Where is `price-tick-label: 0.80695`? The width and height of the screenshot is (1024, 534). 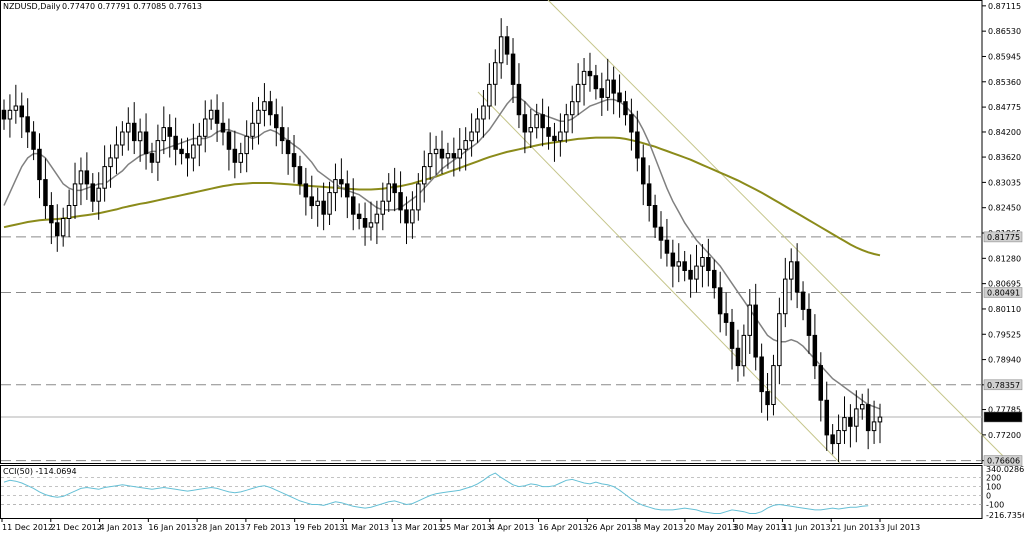
price-tick-label: 0.80695 is located at coordinates (1004, 284).